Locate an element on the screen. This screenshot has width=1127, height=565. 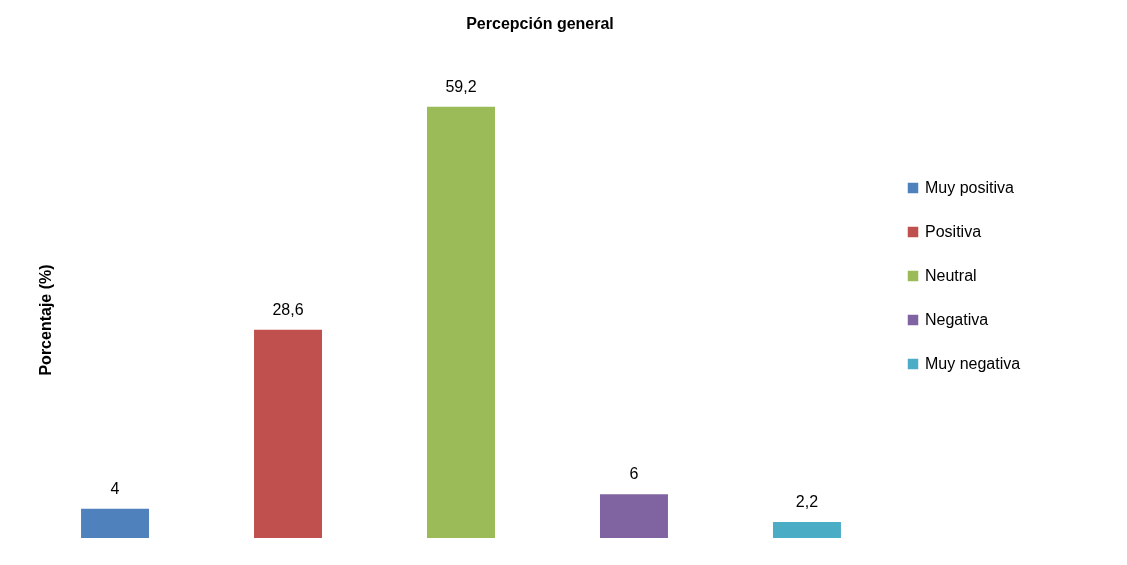
legend-label: Muy positiva is located at coordinates (970, 187).